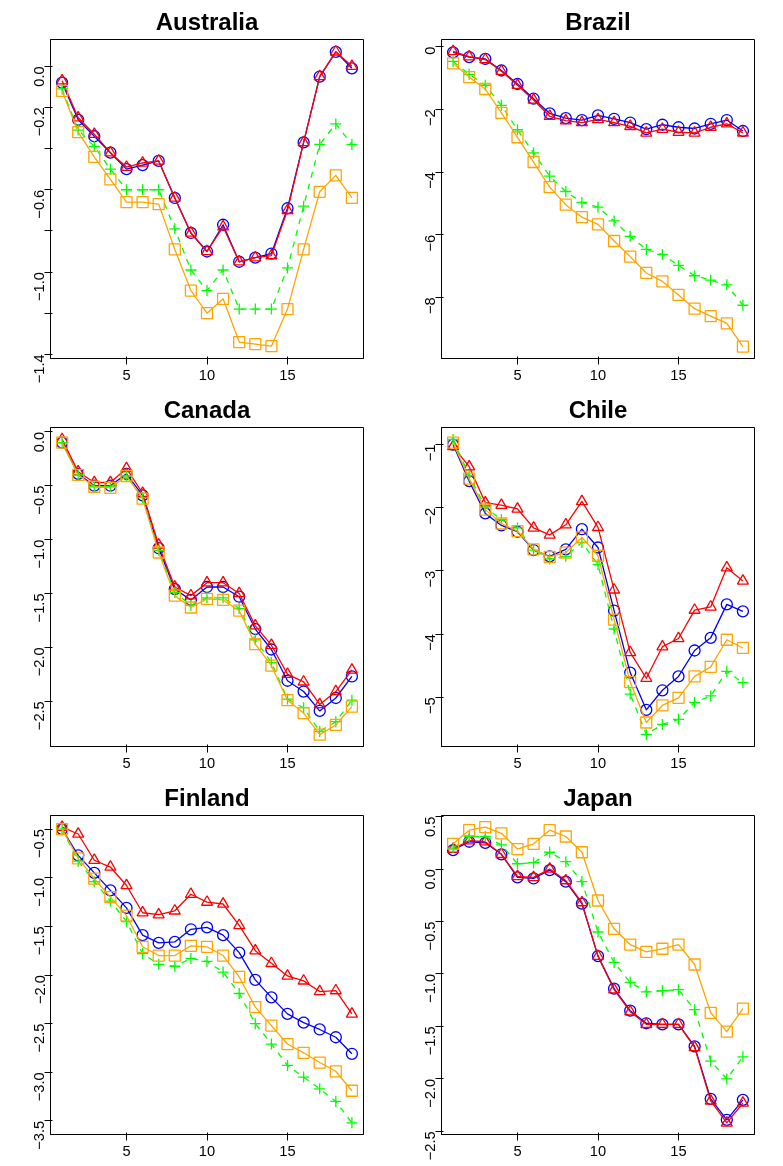  Describe the element at coordinates (207, 797) in the screenshot. I see `chart-title: Finland` at that location.